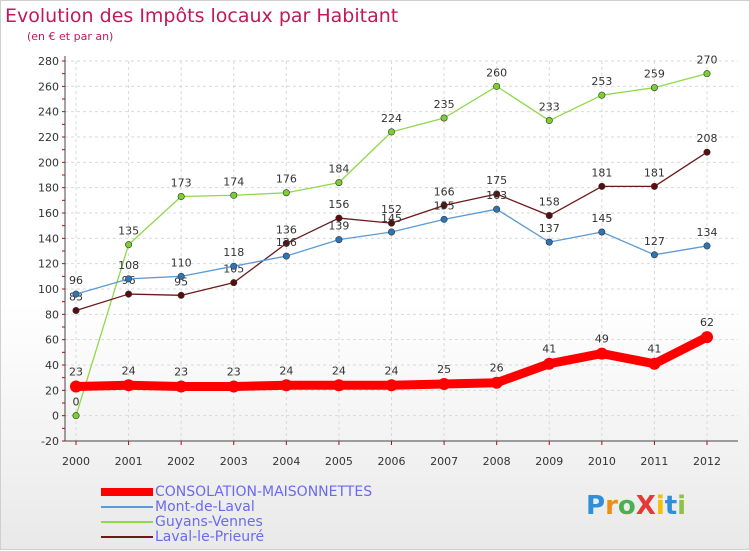 This screenshot has width=750, height=551. I want to click on y-tick-label: 80, so click(52, 314).